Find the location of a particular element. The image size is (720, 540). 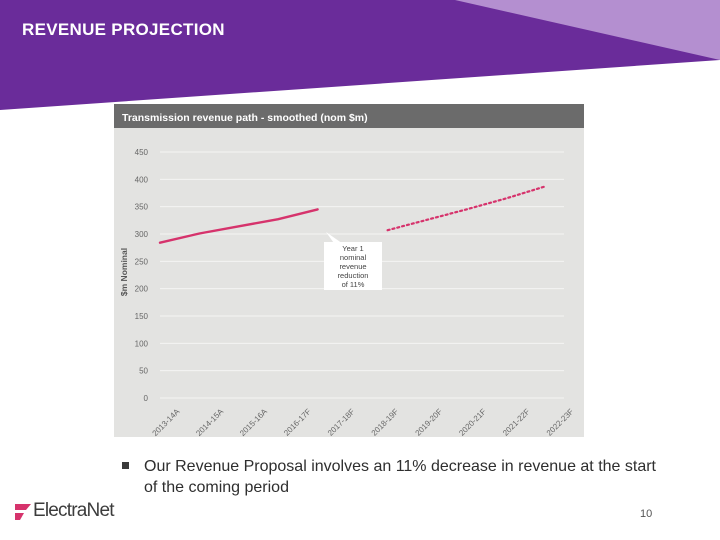

y-tick-label: 50 is located at coordinates (143, 371).